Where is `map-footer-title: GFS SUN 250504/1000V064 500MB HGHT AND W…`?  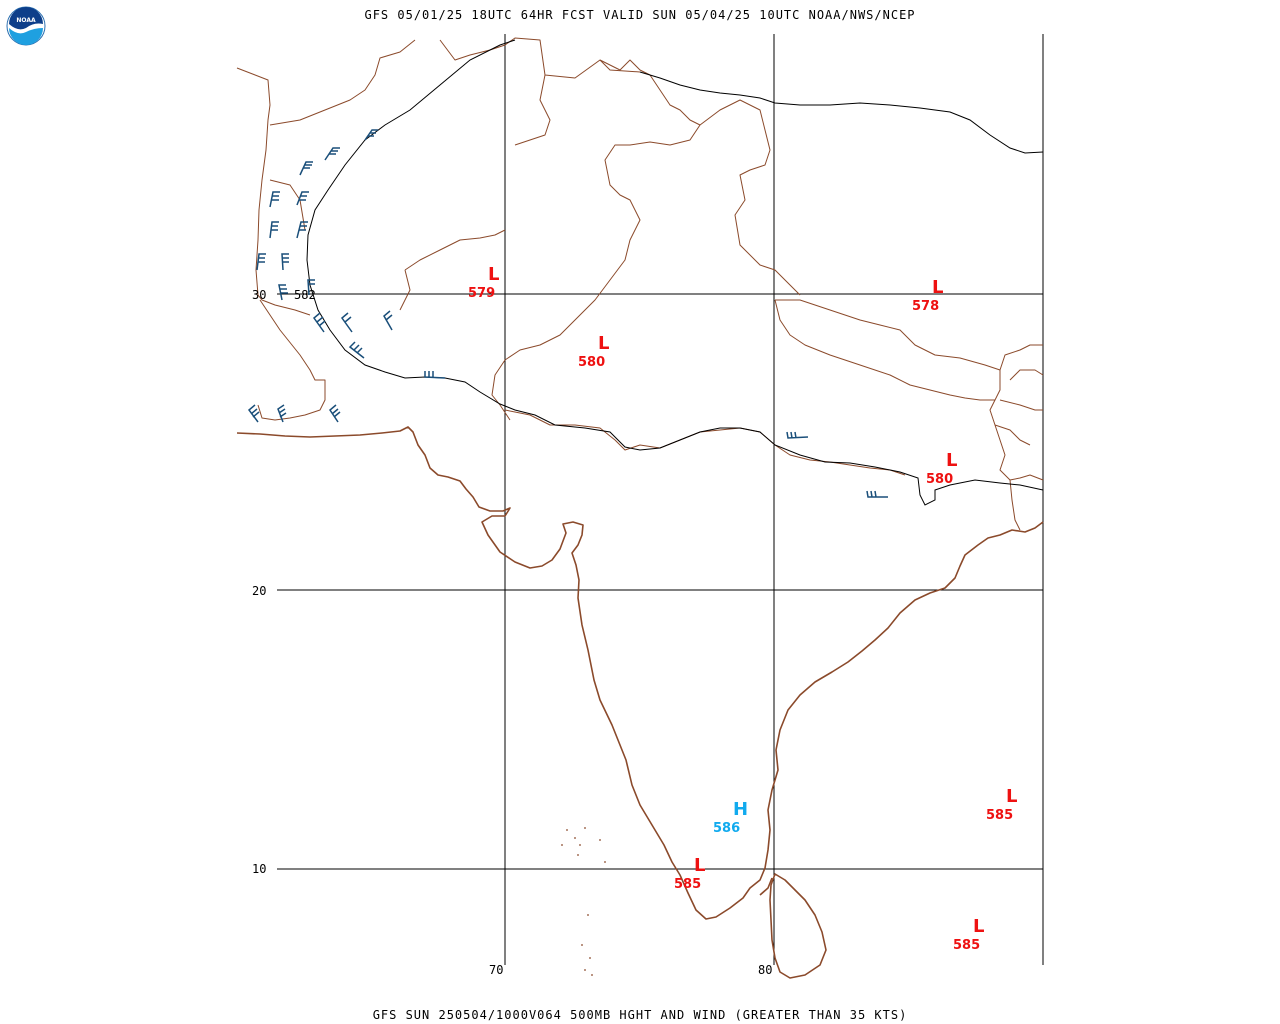 map-footer-title: GFS SUN 250504/1000V064 500MB HGHT AND W… is located at coordinates (640, 1015).